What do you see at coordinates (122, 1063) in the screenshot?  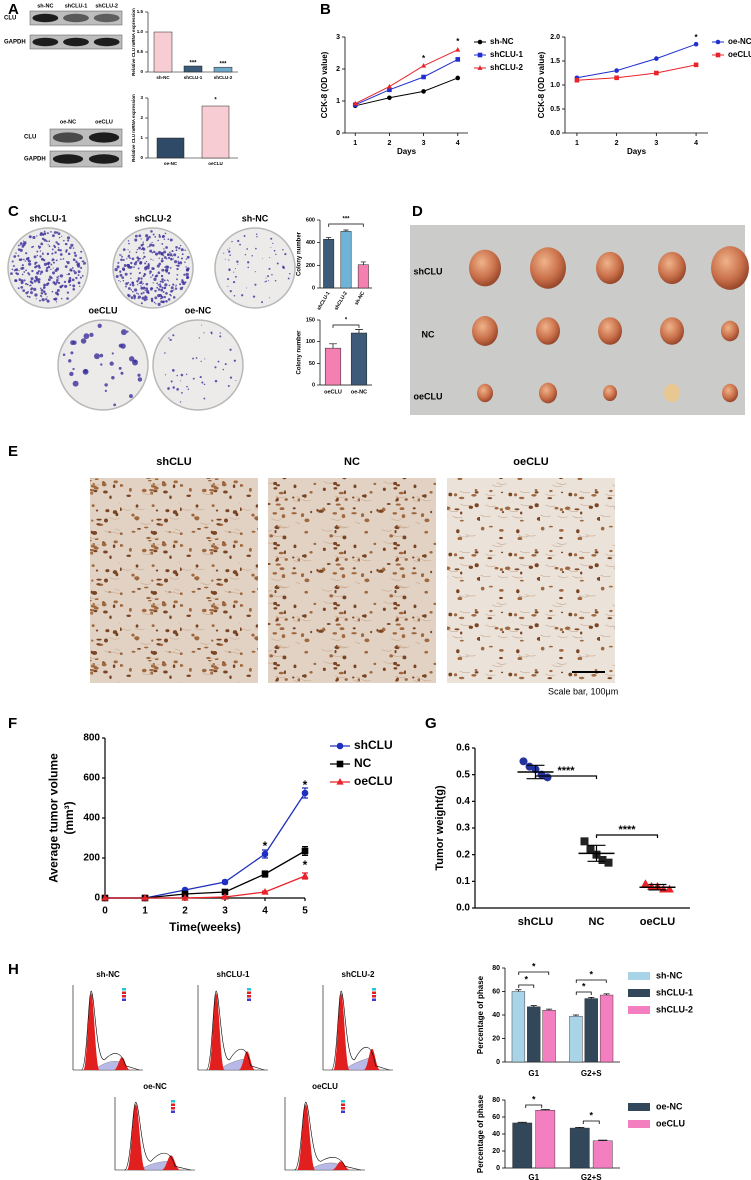 I see `flow-g2-peak` at bounding box center [122, 1063].